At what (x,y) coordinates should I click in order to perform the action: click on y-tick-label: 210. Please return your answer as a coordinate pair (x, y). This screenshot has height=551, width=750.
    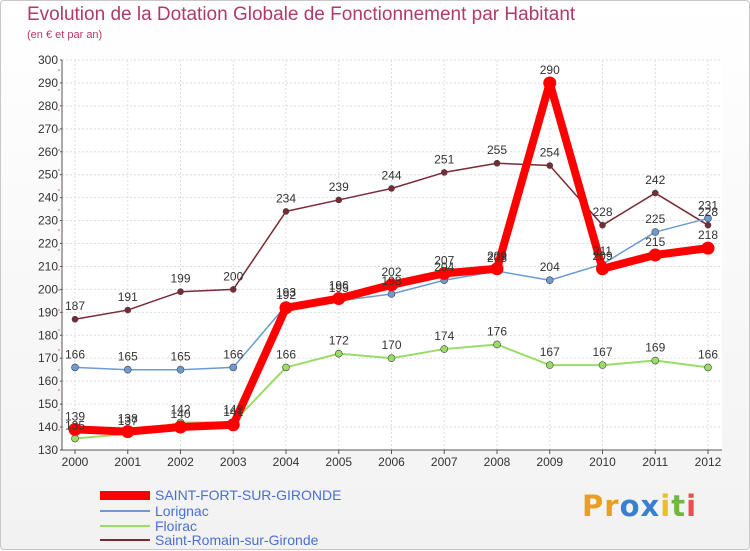
    Looking at the image, I should click on (48, 266).